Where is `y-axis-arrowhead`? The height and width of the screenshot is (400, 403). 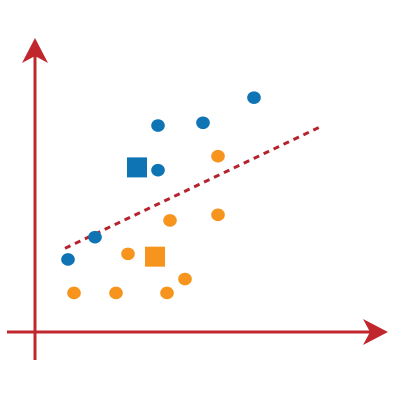 y-axis-arrowhead is located at coordinates (35, 50).